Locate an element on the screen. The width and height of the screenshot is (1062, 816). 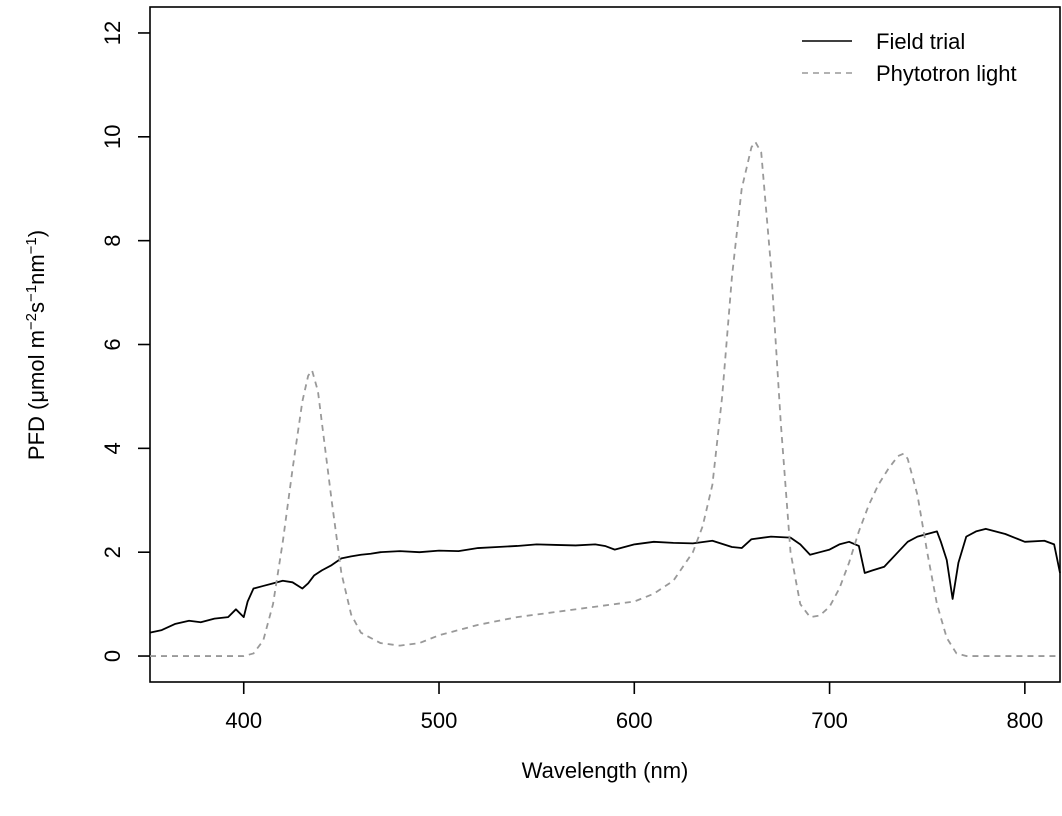
y-axis-title-prefix: PFD (μmol m is located at coordinates (36, 395).